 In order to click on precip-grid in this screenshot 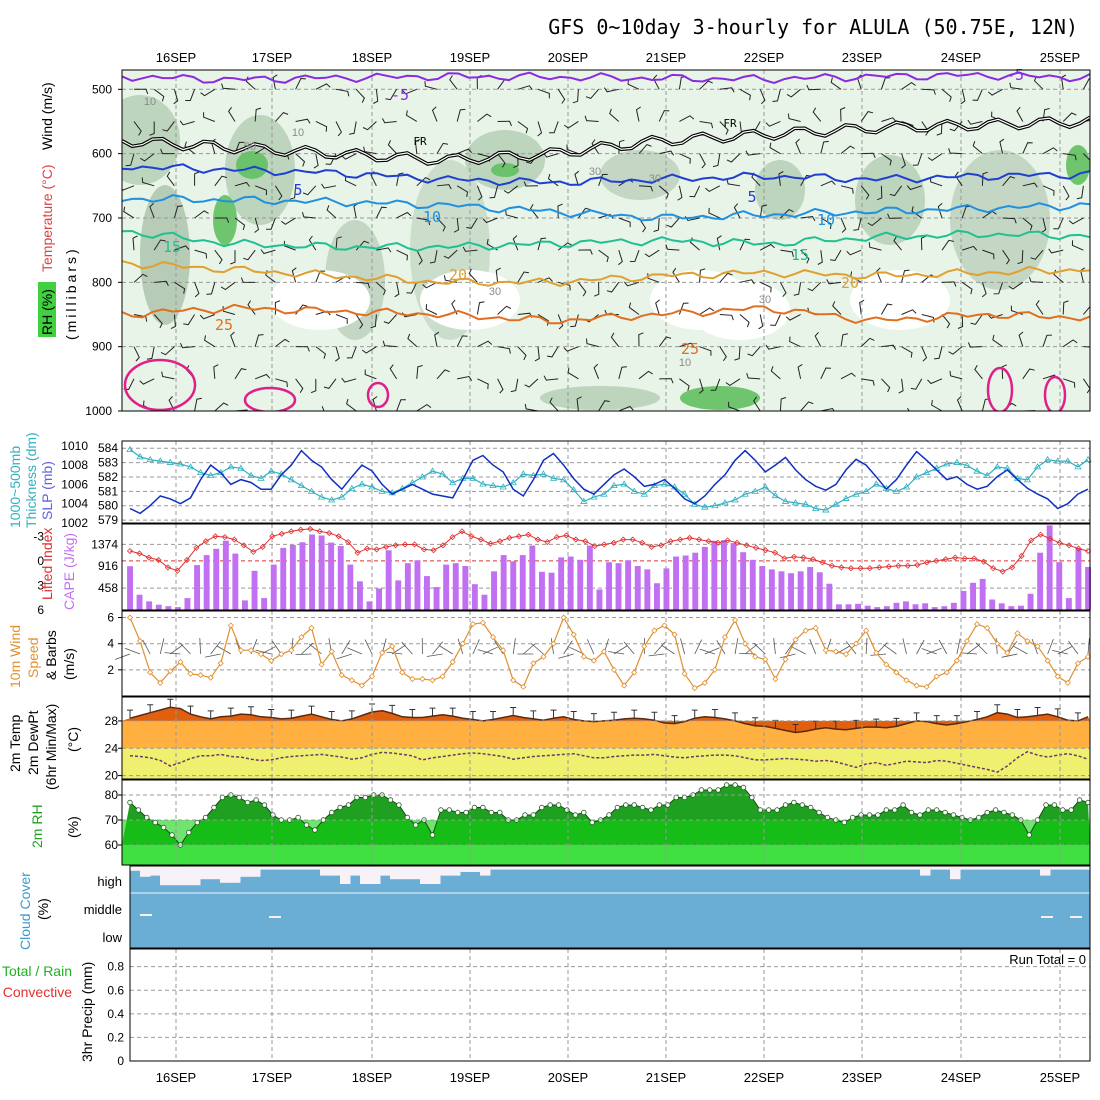, I will do `click(610, 1005)`.